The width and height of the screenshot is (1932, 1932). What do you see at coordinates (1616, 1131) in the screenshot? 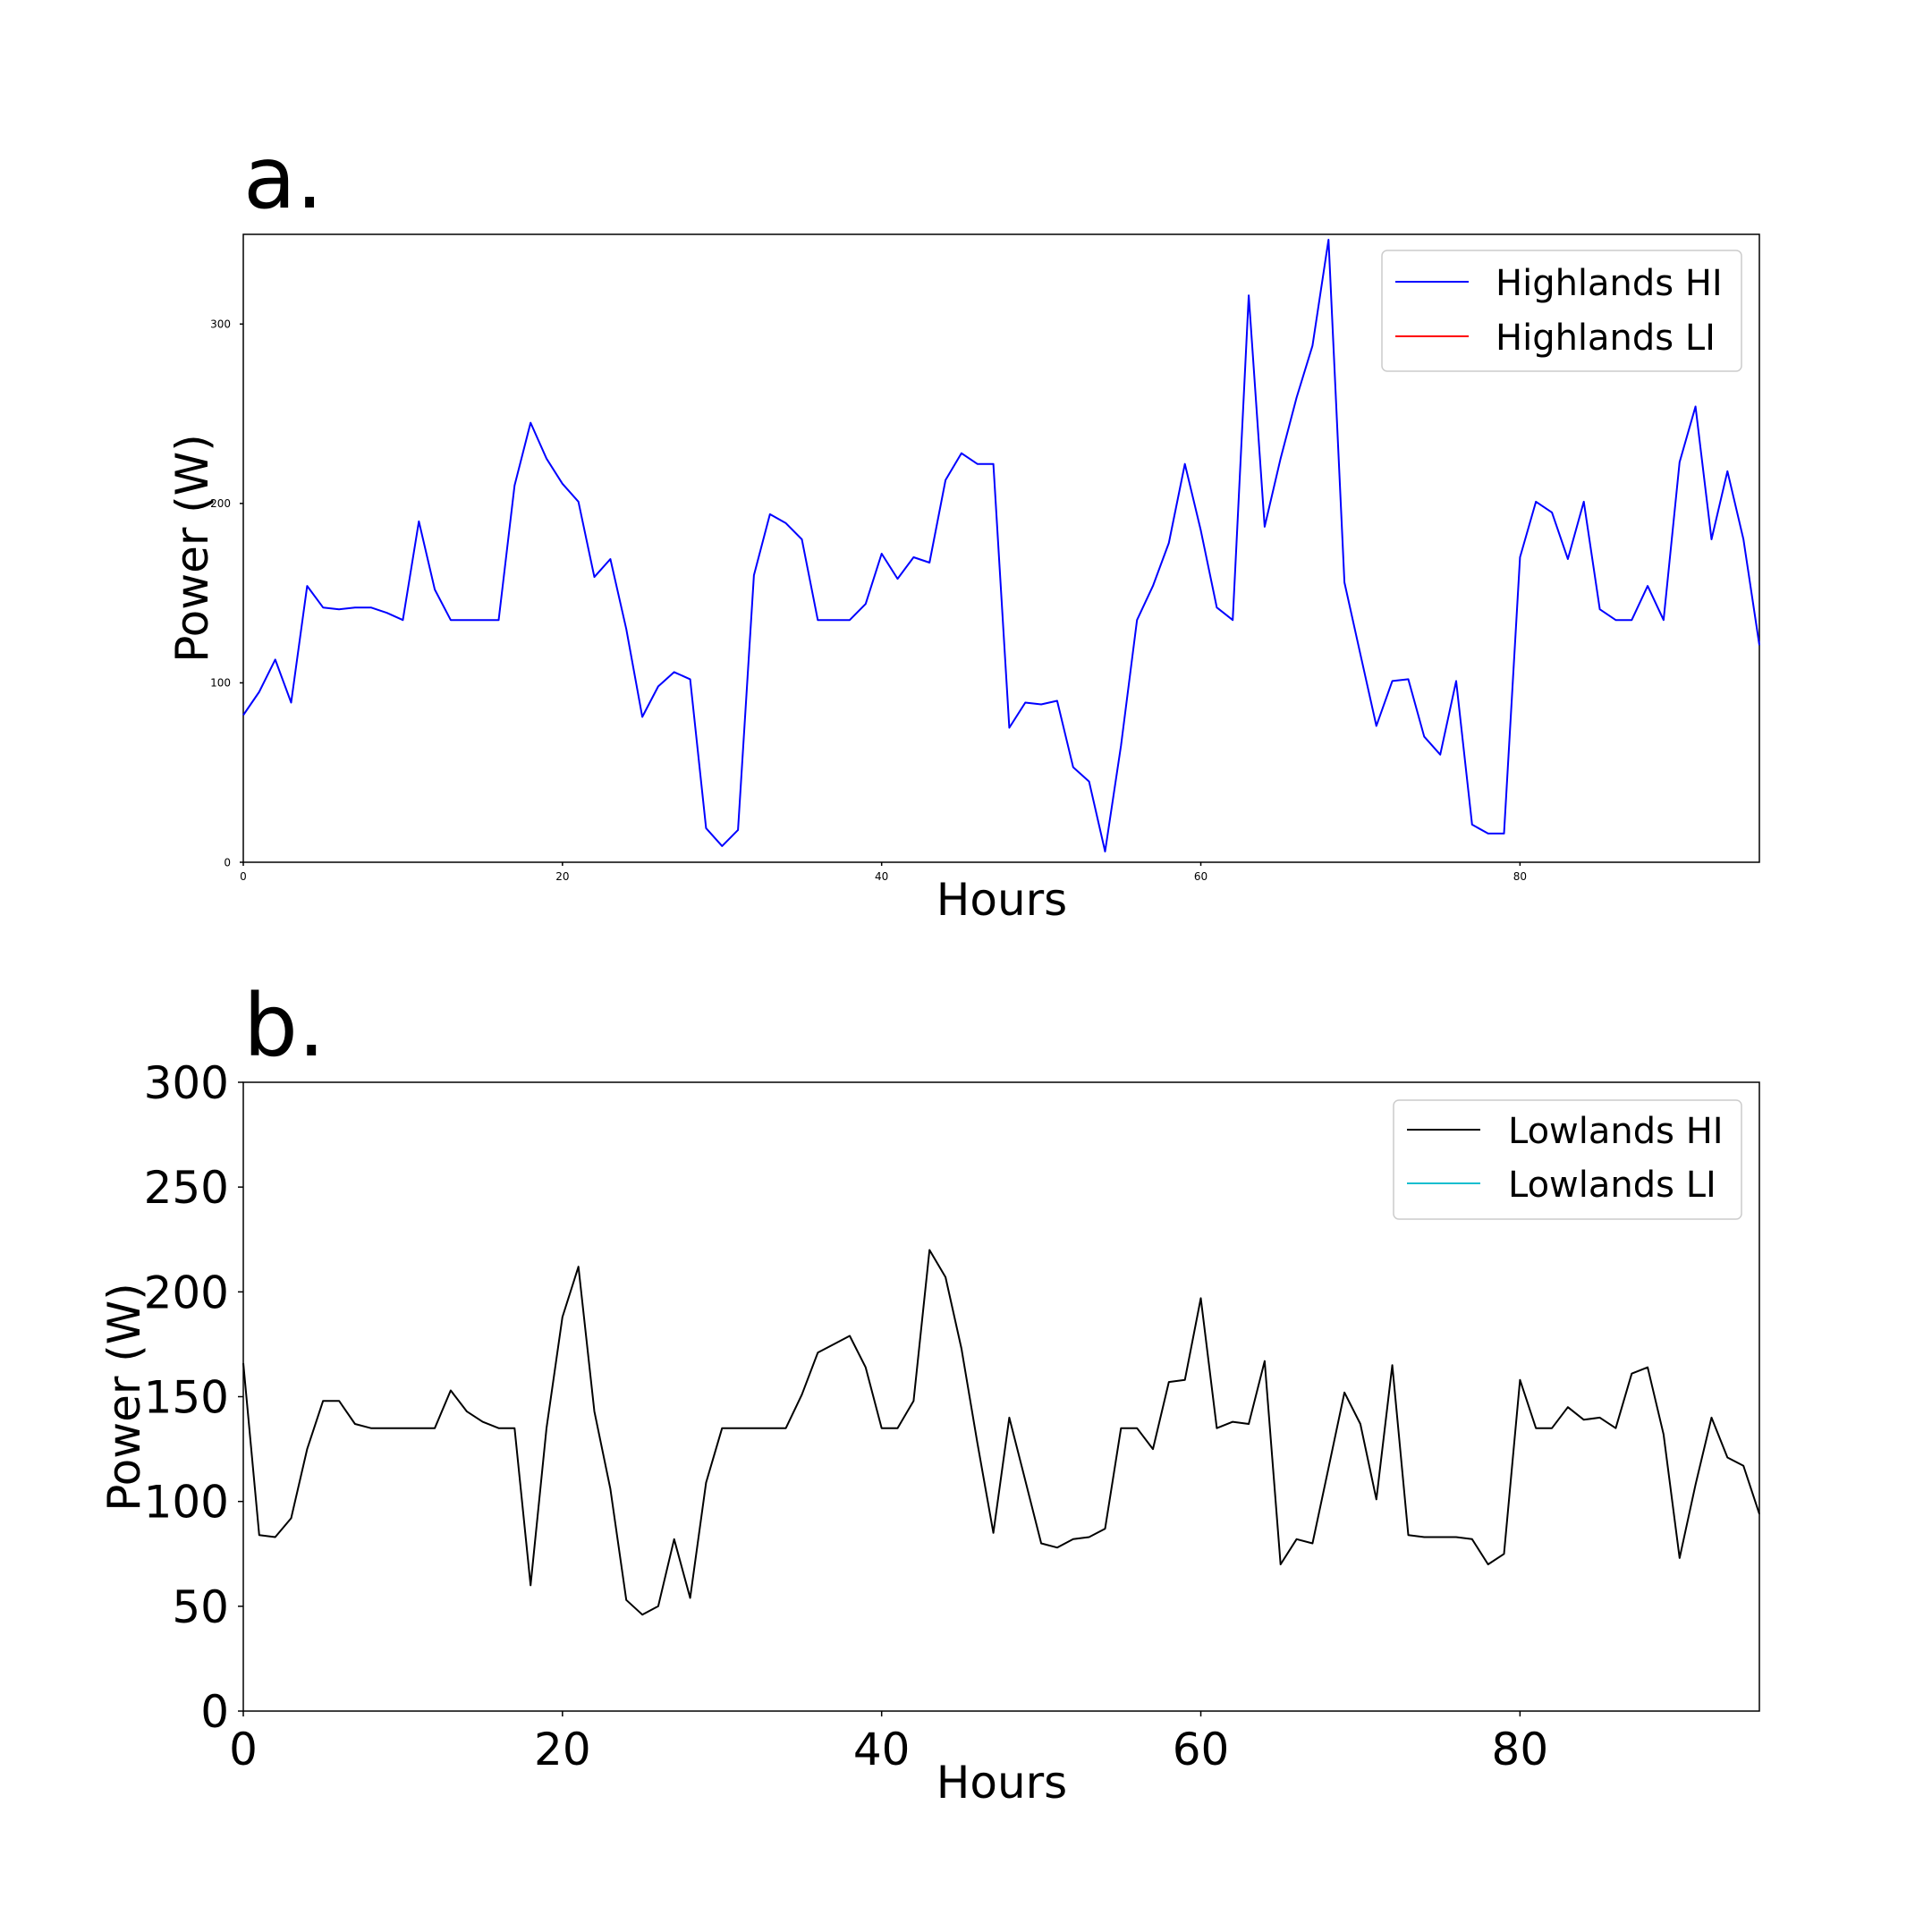
I see `legend-label-lowlands-hi: Lowlands HI` at bounding box center [1616, 1131].